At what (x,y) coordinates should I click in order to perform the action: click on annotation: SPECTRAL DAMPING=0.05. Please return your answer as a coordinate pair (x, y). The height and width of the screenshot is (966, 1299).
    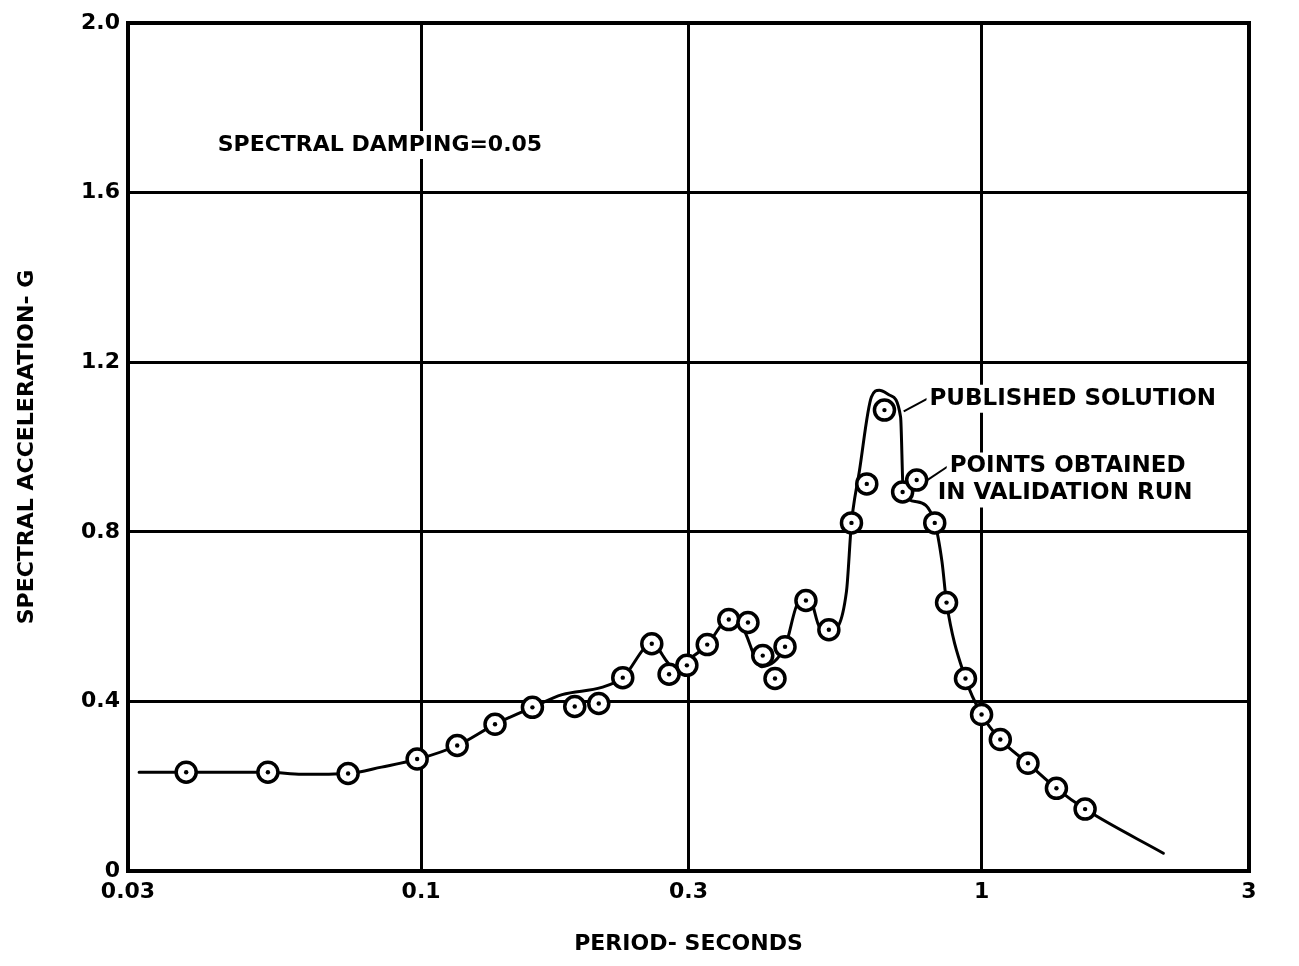
    Looking at the image, I should click on (380, 143).